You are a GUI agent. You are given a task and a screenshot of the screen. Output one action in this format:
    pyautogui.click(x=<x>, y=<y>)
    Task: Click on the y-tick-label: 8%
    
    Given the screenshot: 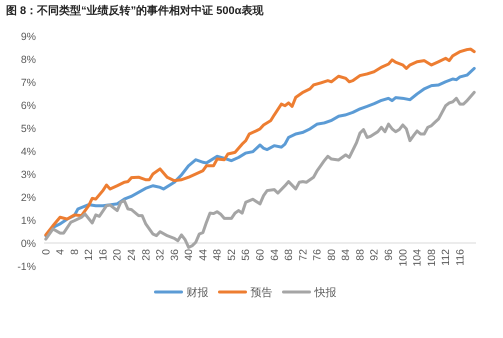 What is the action you would take?
    pyautogui.click(x=28, y=60)
    